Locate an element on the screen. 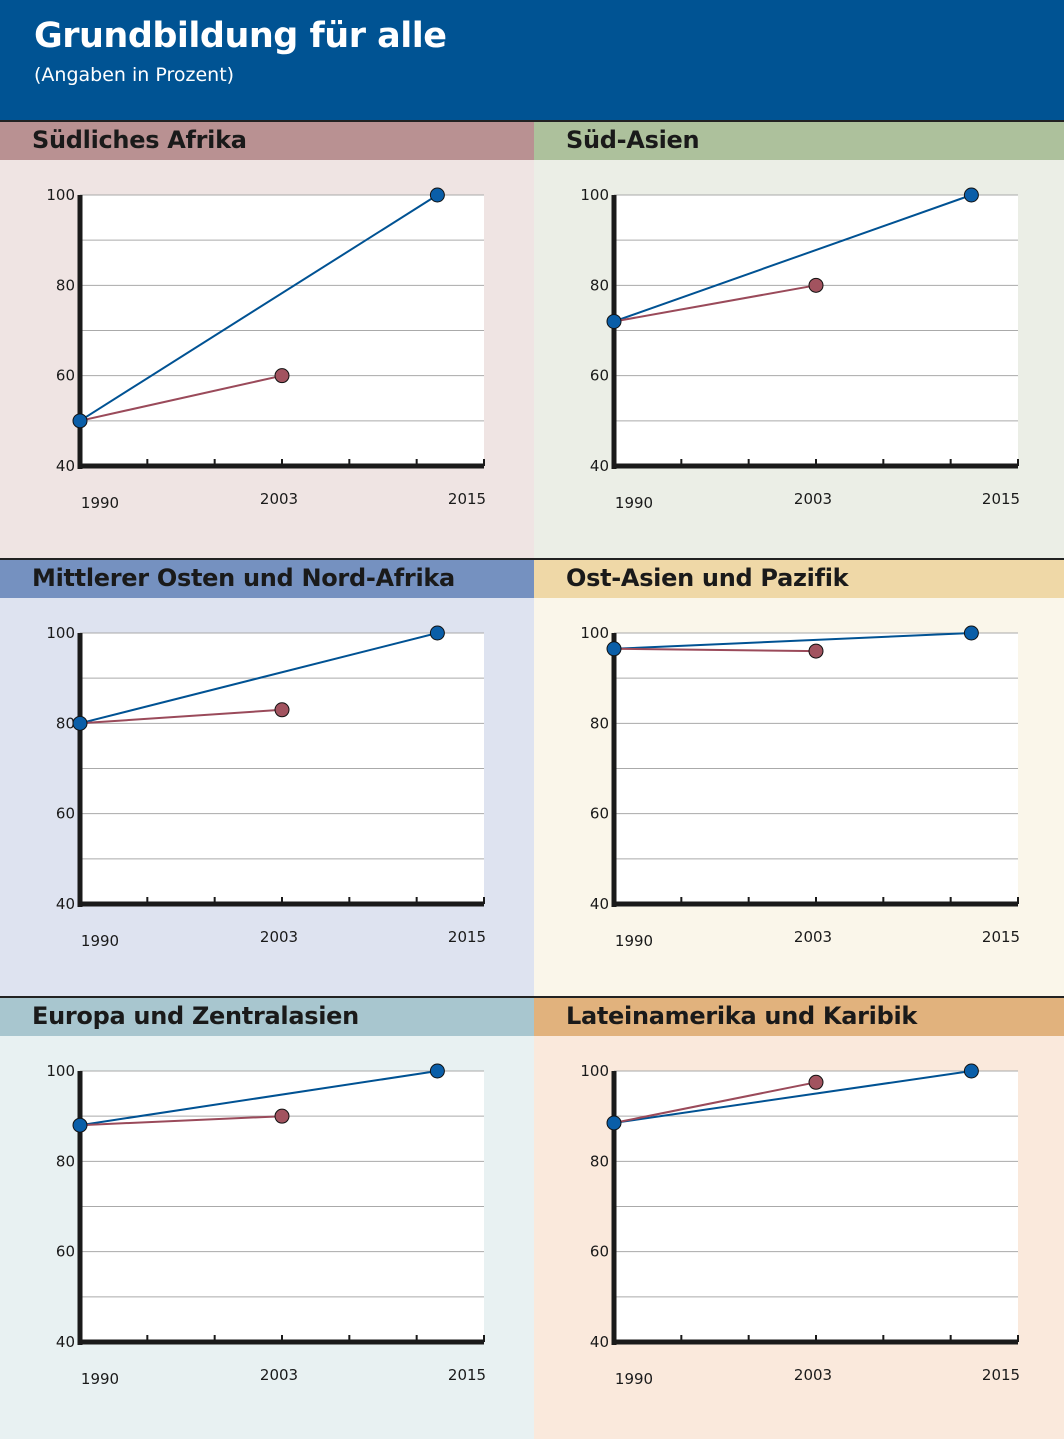  chart-title: Mittlerer Osten und Nord-Afrika is located at coordinates (243, 578).